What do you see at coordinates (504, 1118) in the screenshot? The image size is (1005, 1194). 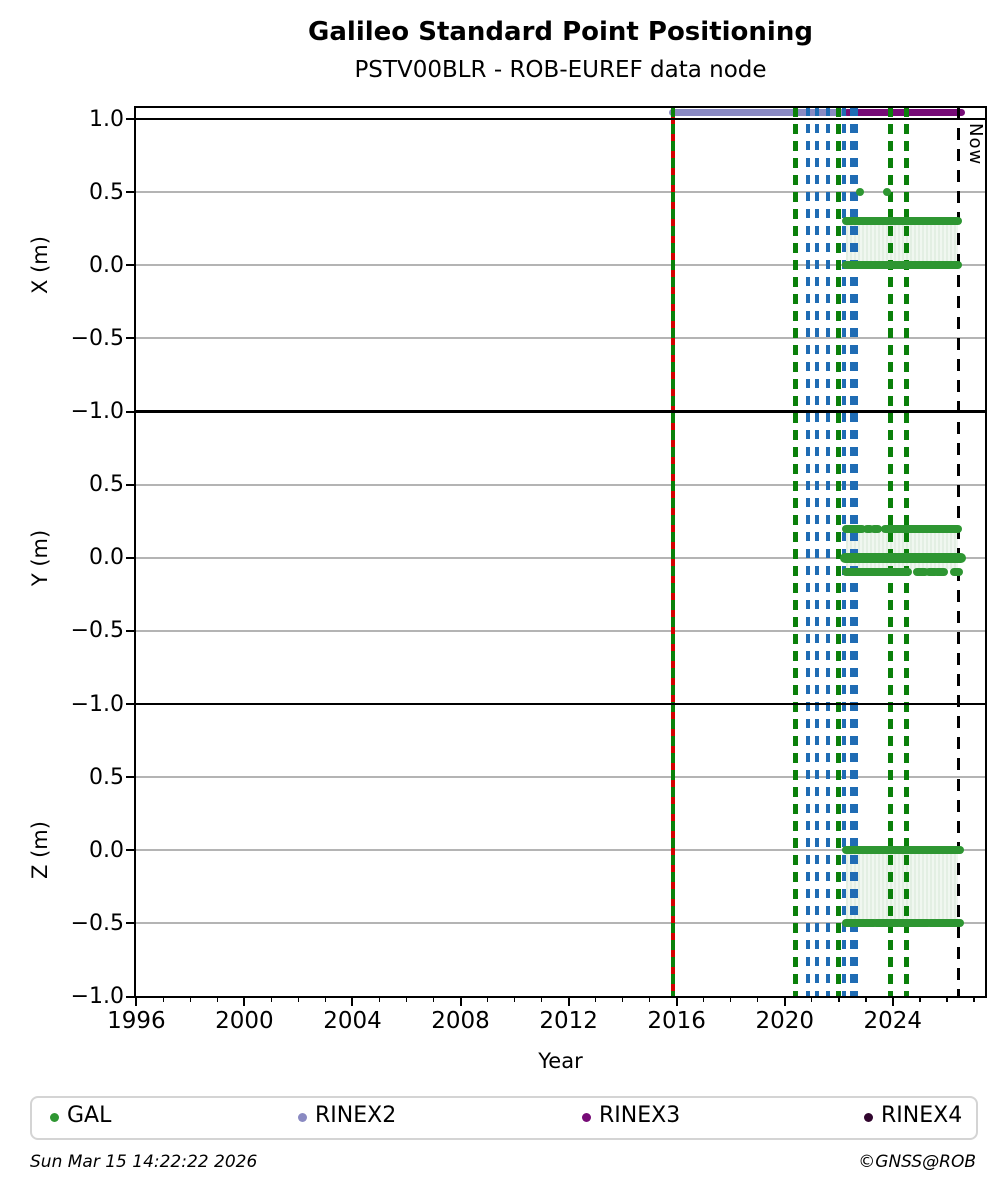 I see `legend: GAL RINEX2 RINEX3 RINEX4` at bounding box center [504, 1118].